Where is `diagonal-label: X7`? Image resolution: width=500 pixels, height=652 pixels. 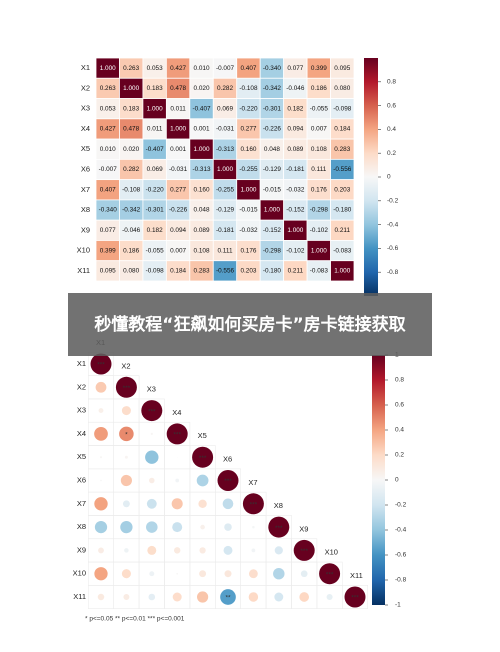 diagonal-label: X7 is located at coordinates (252, 482).